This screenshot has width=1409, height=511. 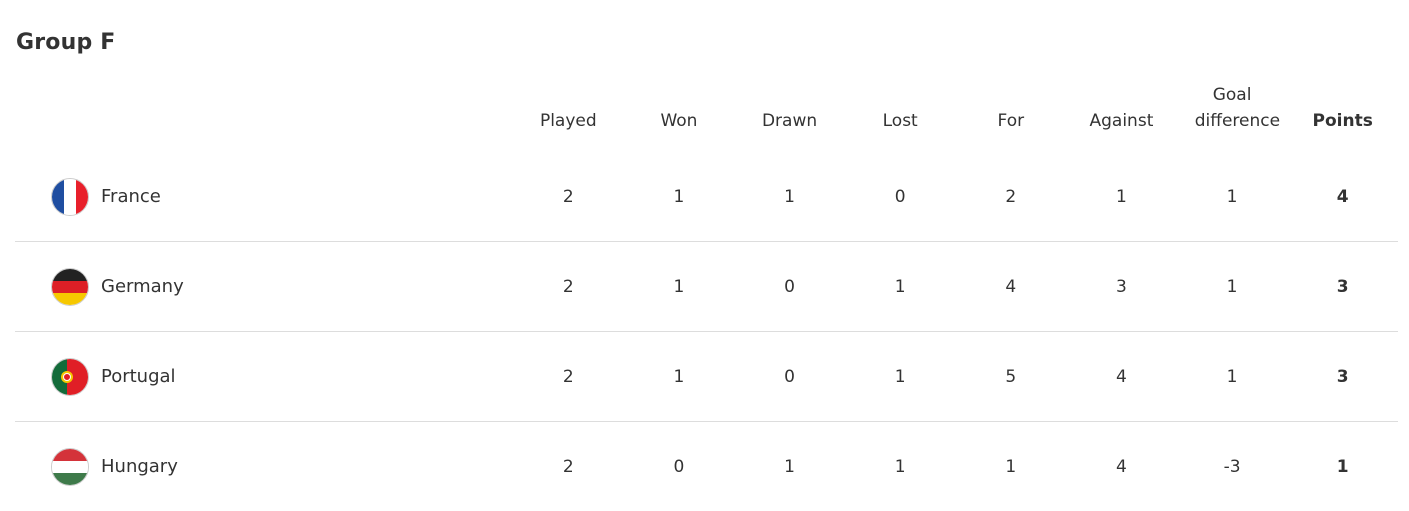 I want to click on team: Portugal, so click(x=264, y=377).